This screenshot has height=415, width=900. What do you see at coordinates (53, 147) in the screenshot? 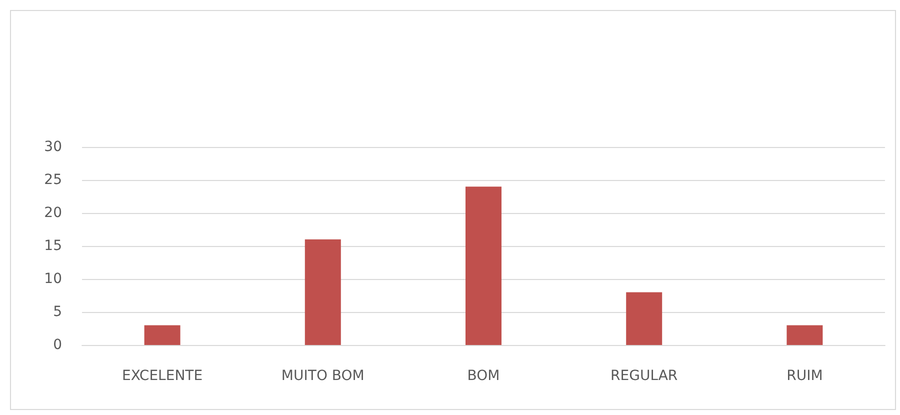
I see `y-tick-label: 30` at bounding box center [53, 147].